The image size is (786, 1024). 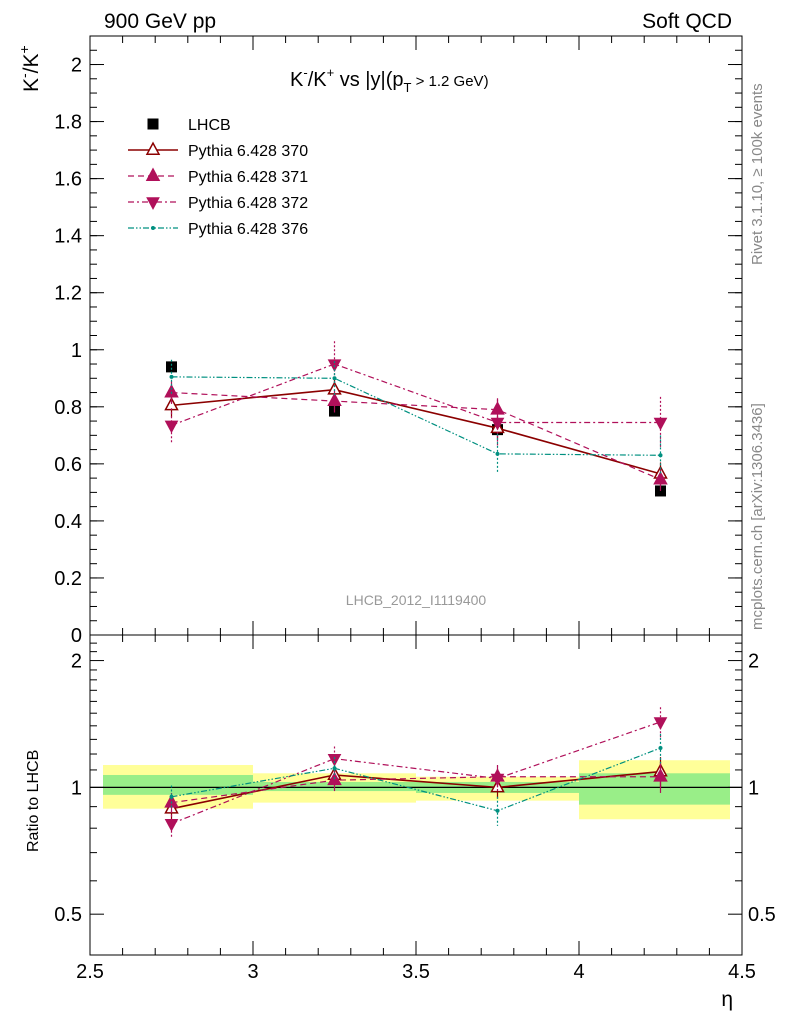 What do you see at coordinates (252, 972) in the screenshot?
I see `x-tick-label: 3` at bounding box center [252, 972].